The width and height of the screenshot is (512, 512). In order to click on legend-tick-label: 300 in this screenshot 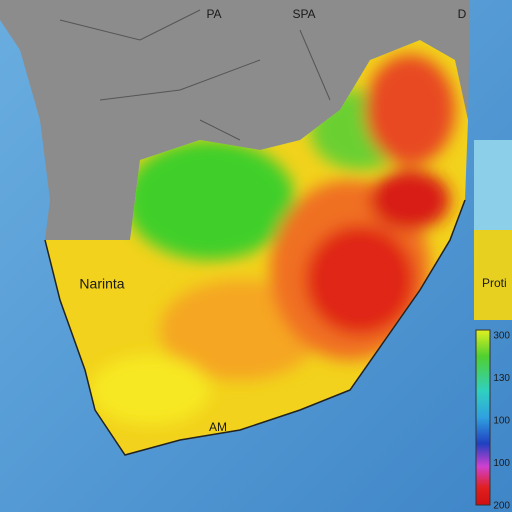, I will do `click(501, 336)`.